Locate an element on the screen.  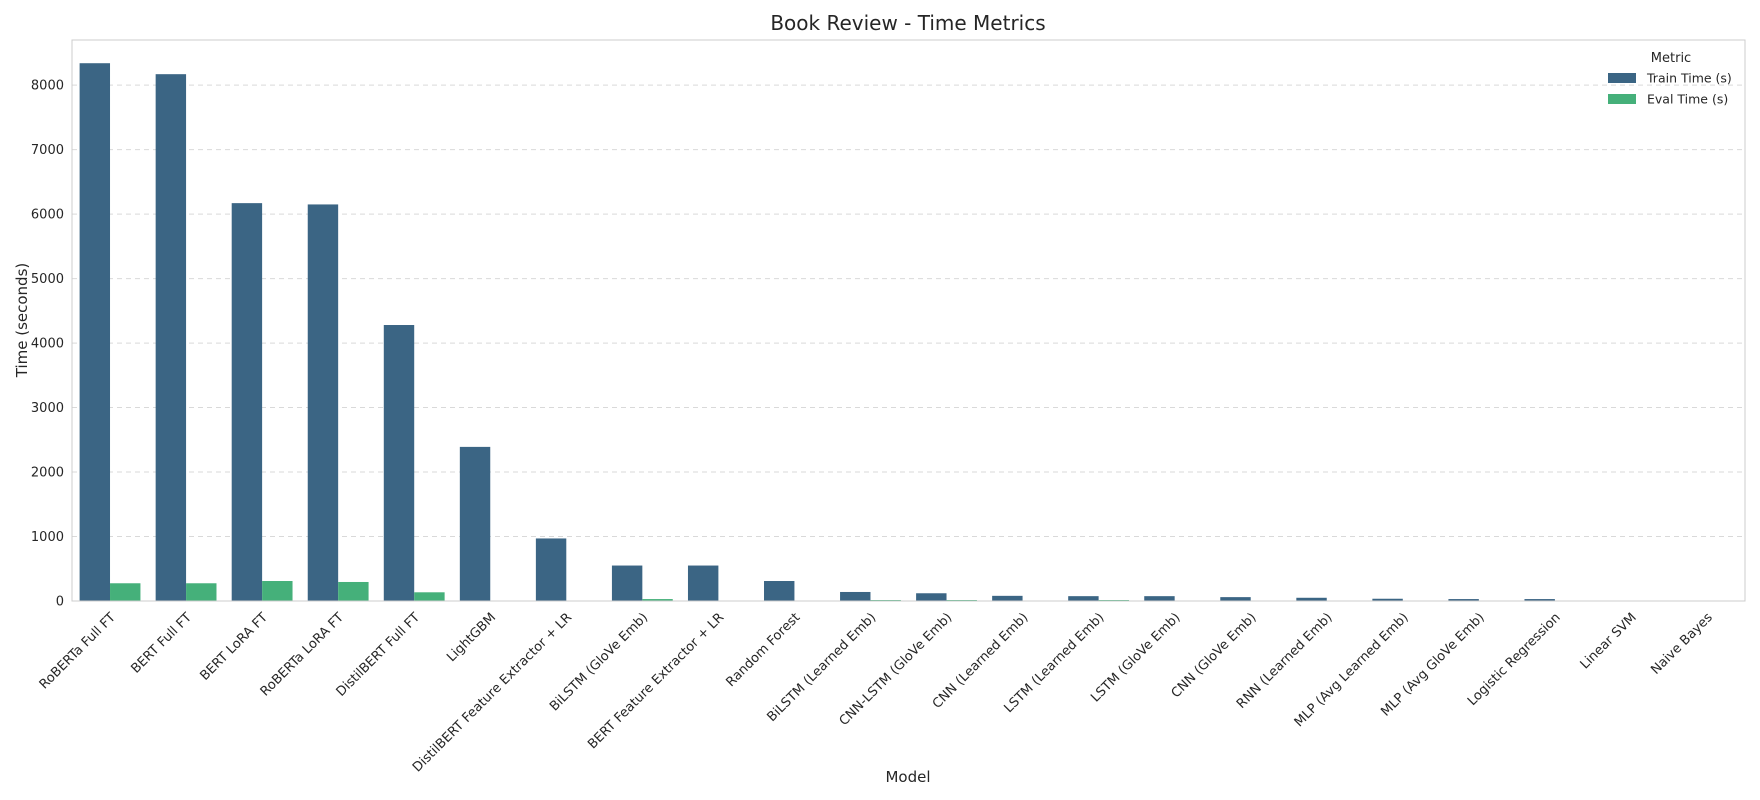
x-tick-label: DistilBERT Feature Extractor + LR is located at coordinates (492, 692).